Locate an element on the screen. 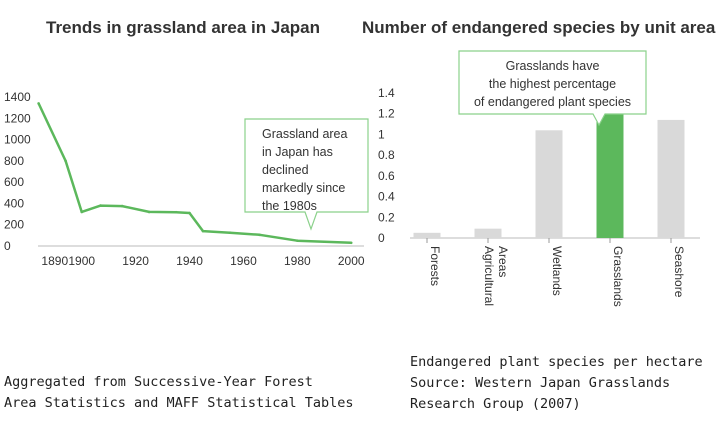  line-chart-x-tick-label-4: 1960 is located at coordinates (243, 261).